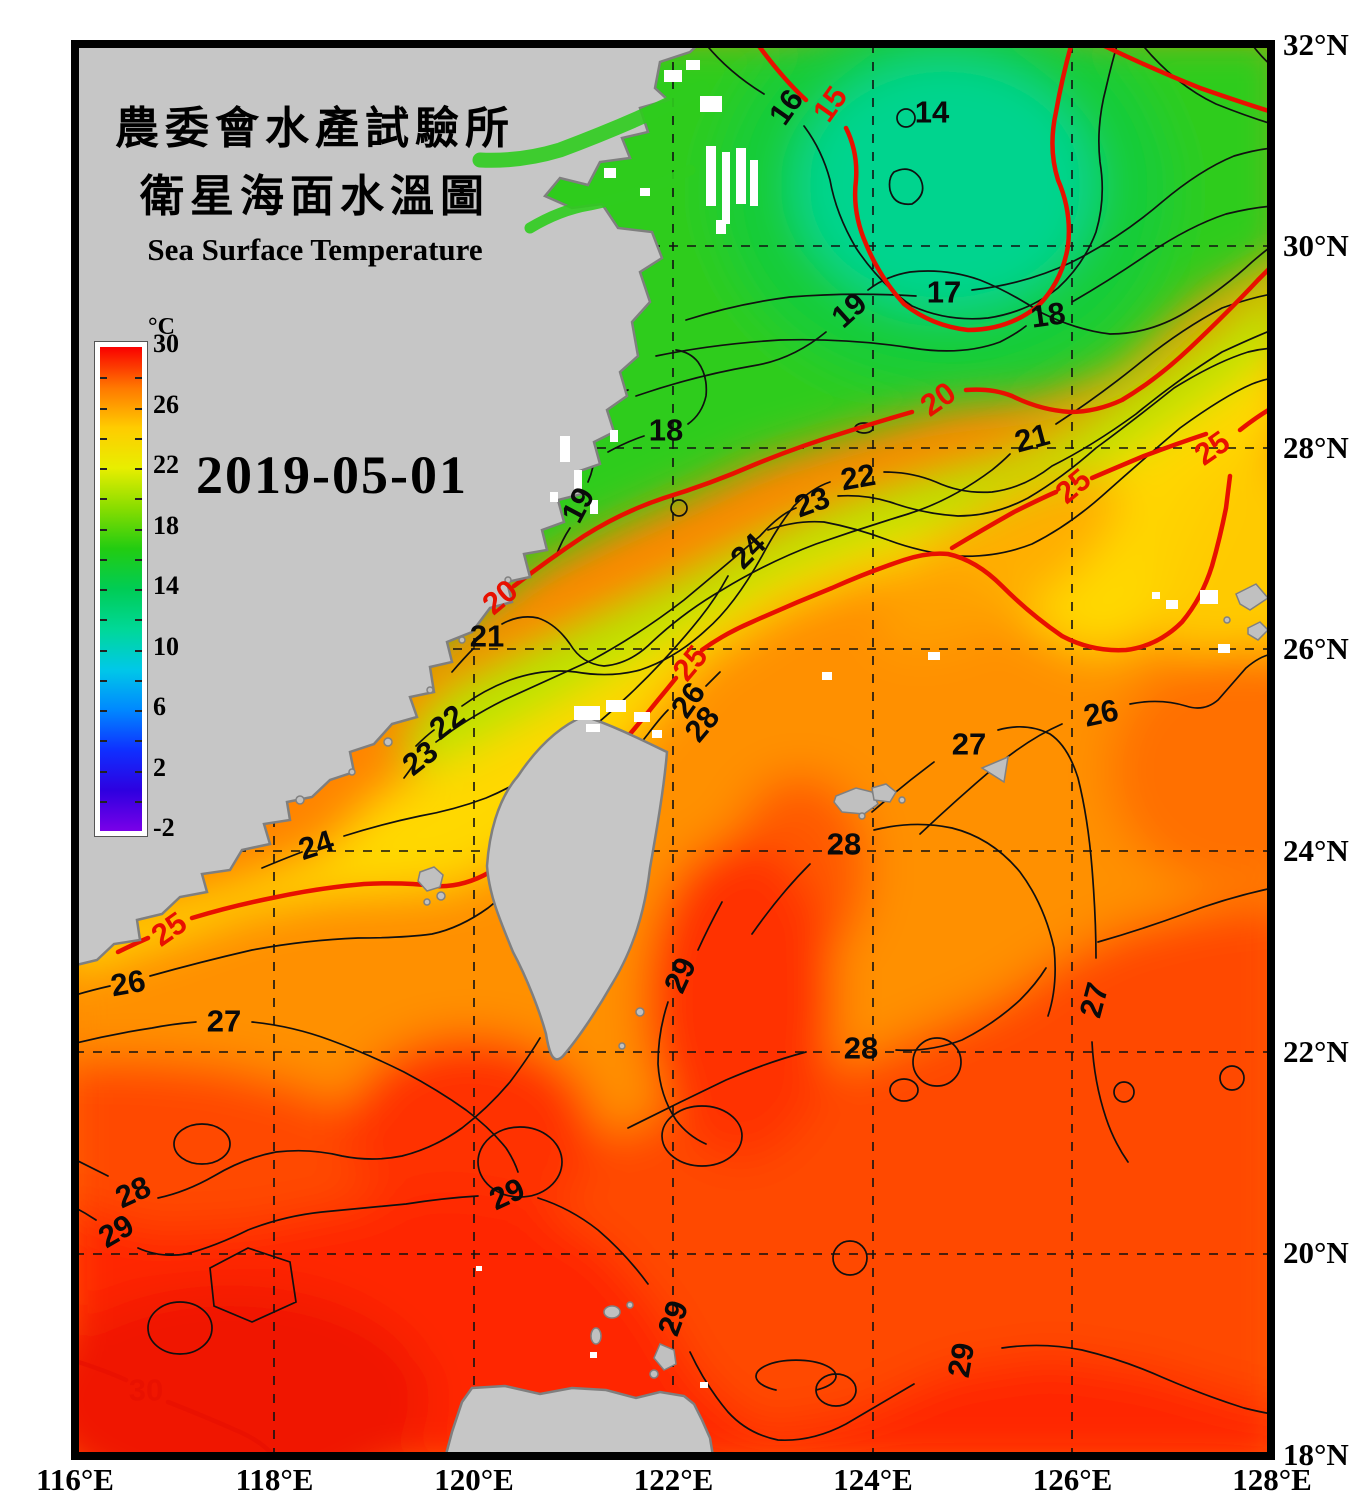  What do you see at coordinates (75, 1479) in the screenshot?
I see `lon-label: 116°E` at bounding box center [75, 1479].